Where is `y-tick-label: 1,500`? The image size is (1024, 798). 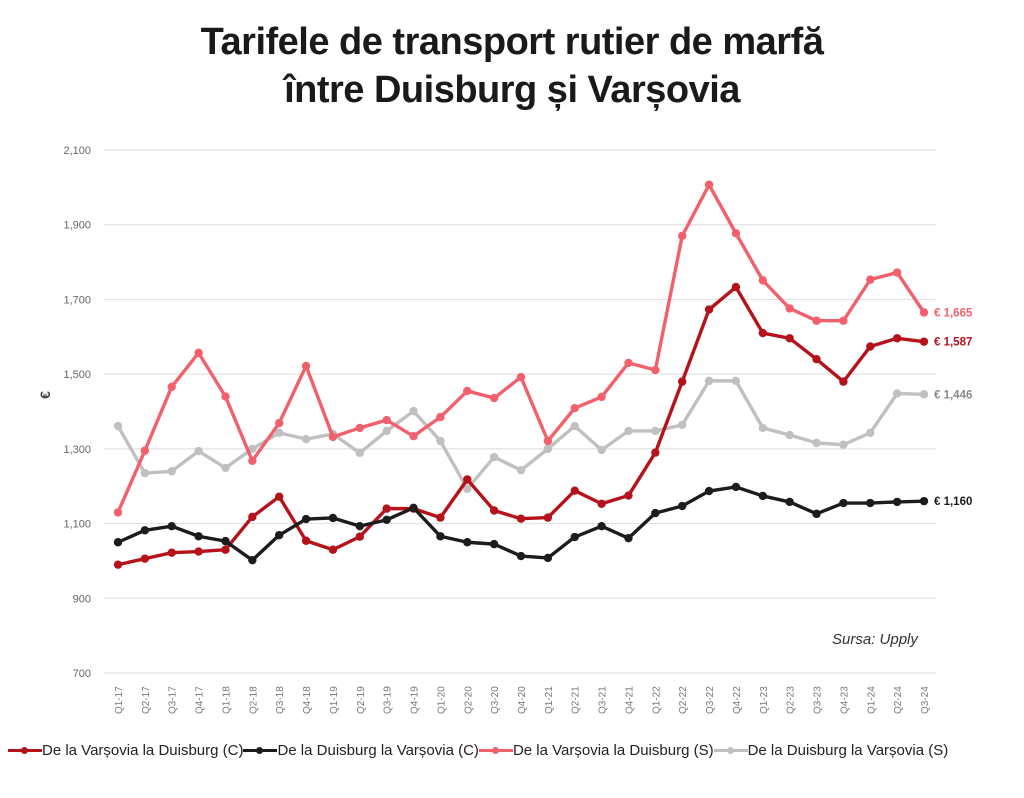 y-tick-label: 1,500 is located at coordinates (77, 375).